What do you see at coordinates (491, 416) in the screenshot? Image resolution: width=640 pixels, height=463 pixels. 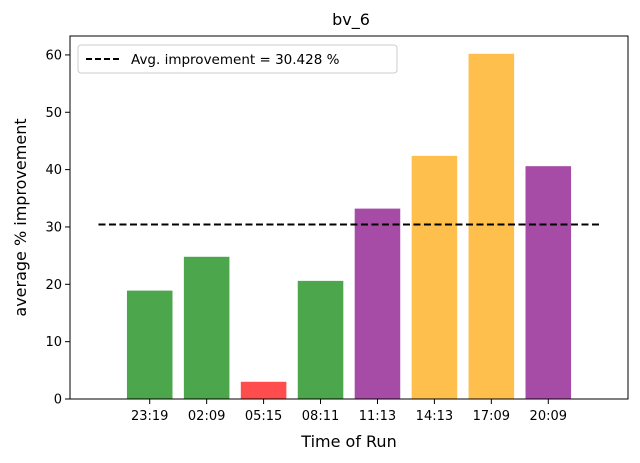 I see `x-tick-label: 17:09` at bounding box center [491, 416].